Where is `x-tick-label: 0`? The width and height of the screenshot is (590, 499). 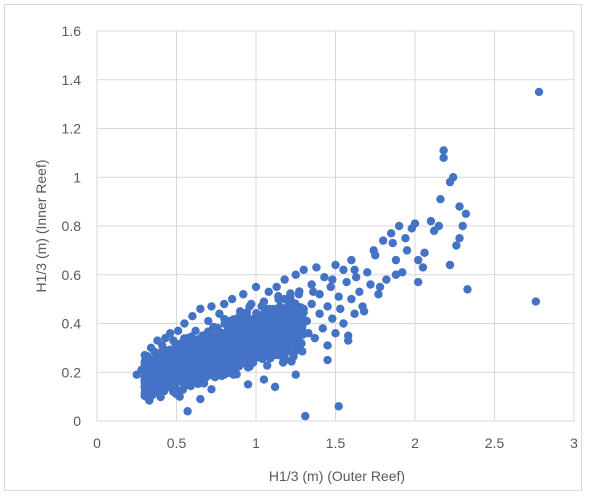 x-tick-label: 0 is located at coordinates (97, 443).